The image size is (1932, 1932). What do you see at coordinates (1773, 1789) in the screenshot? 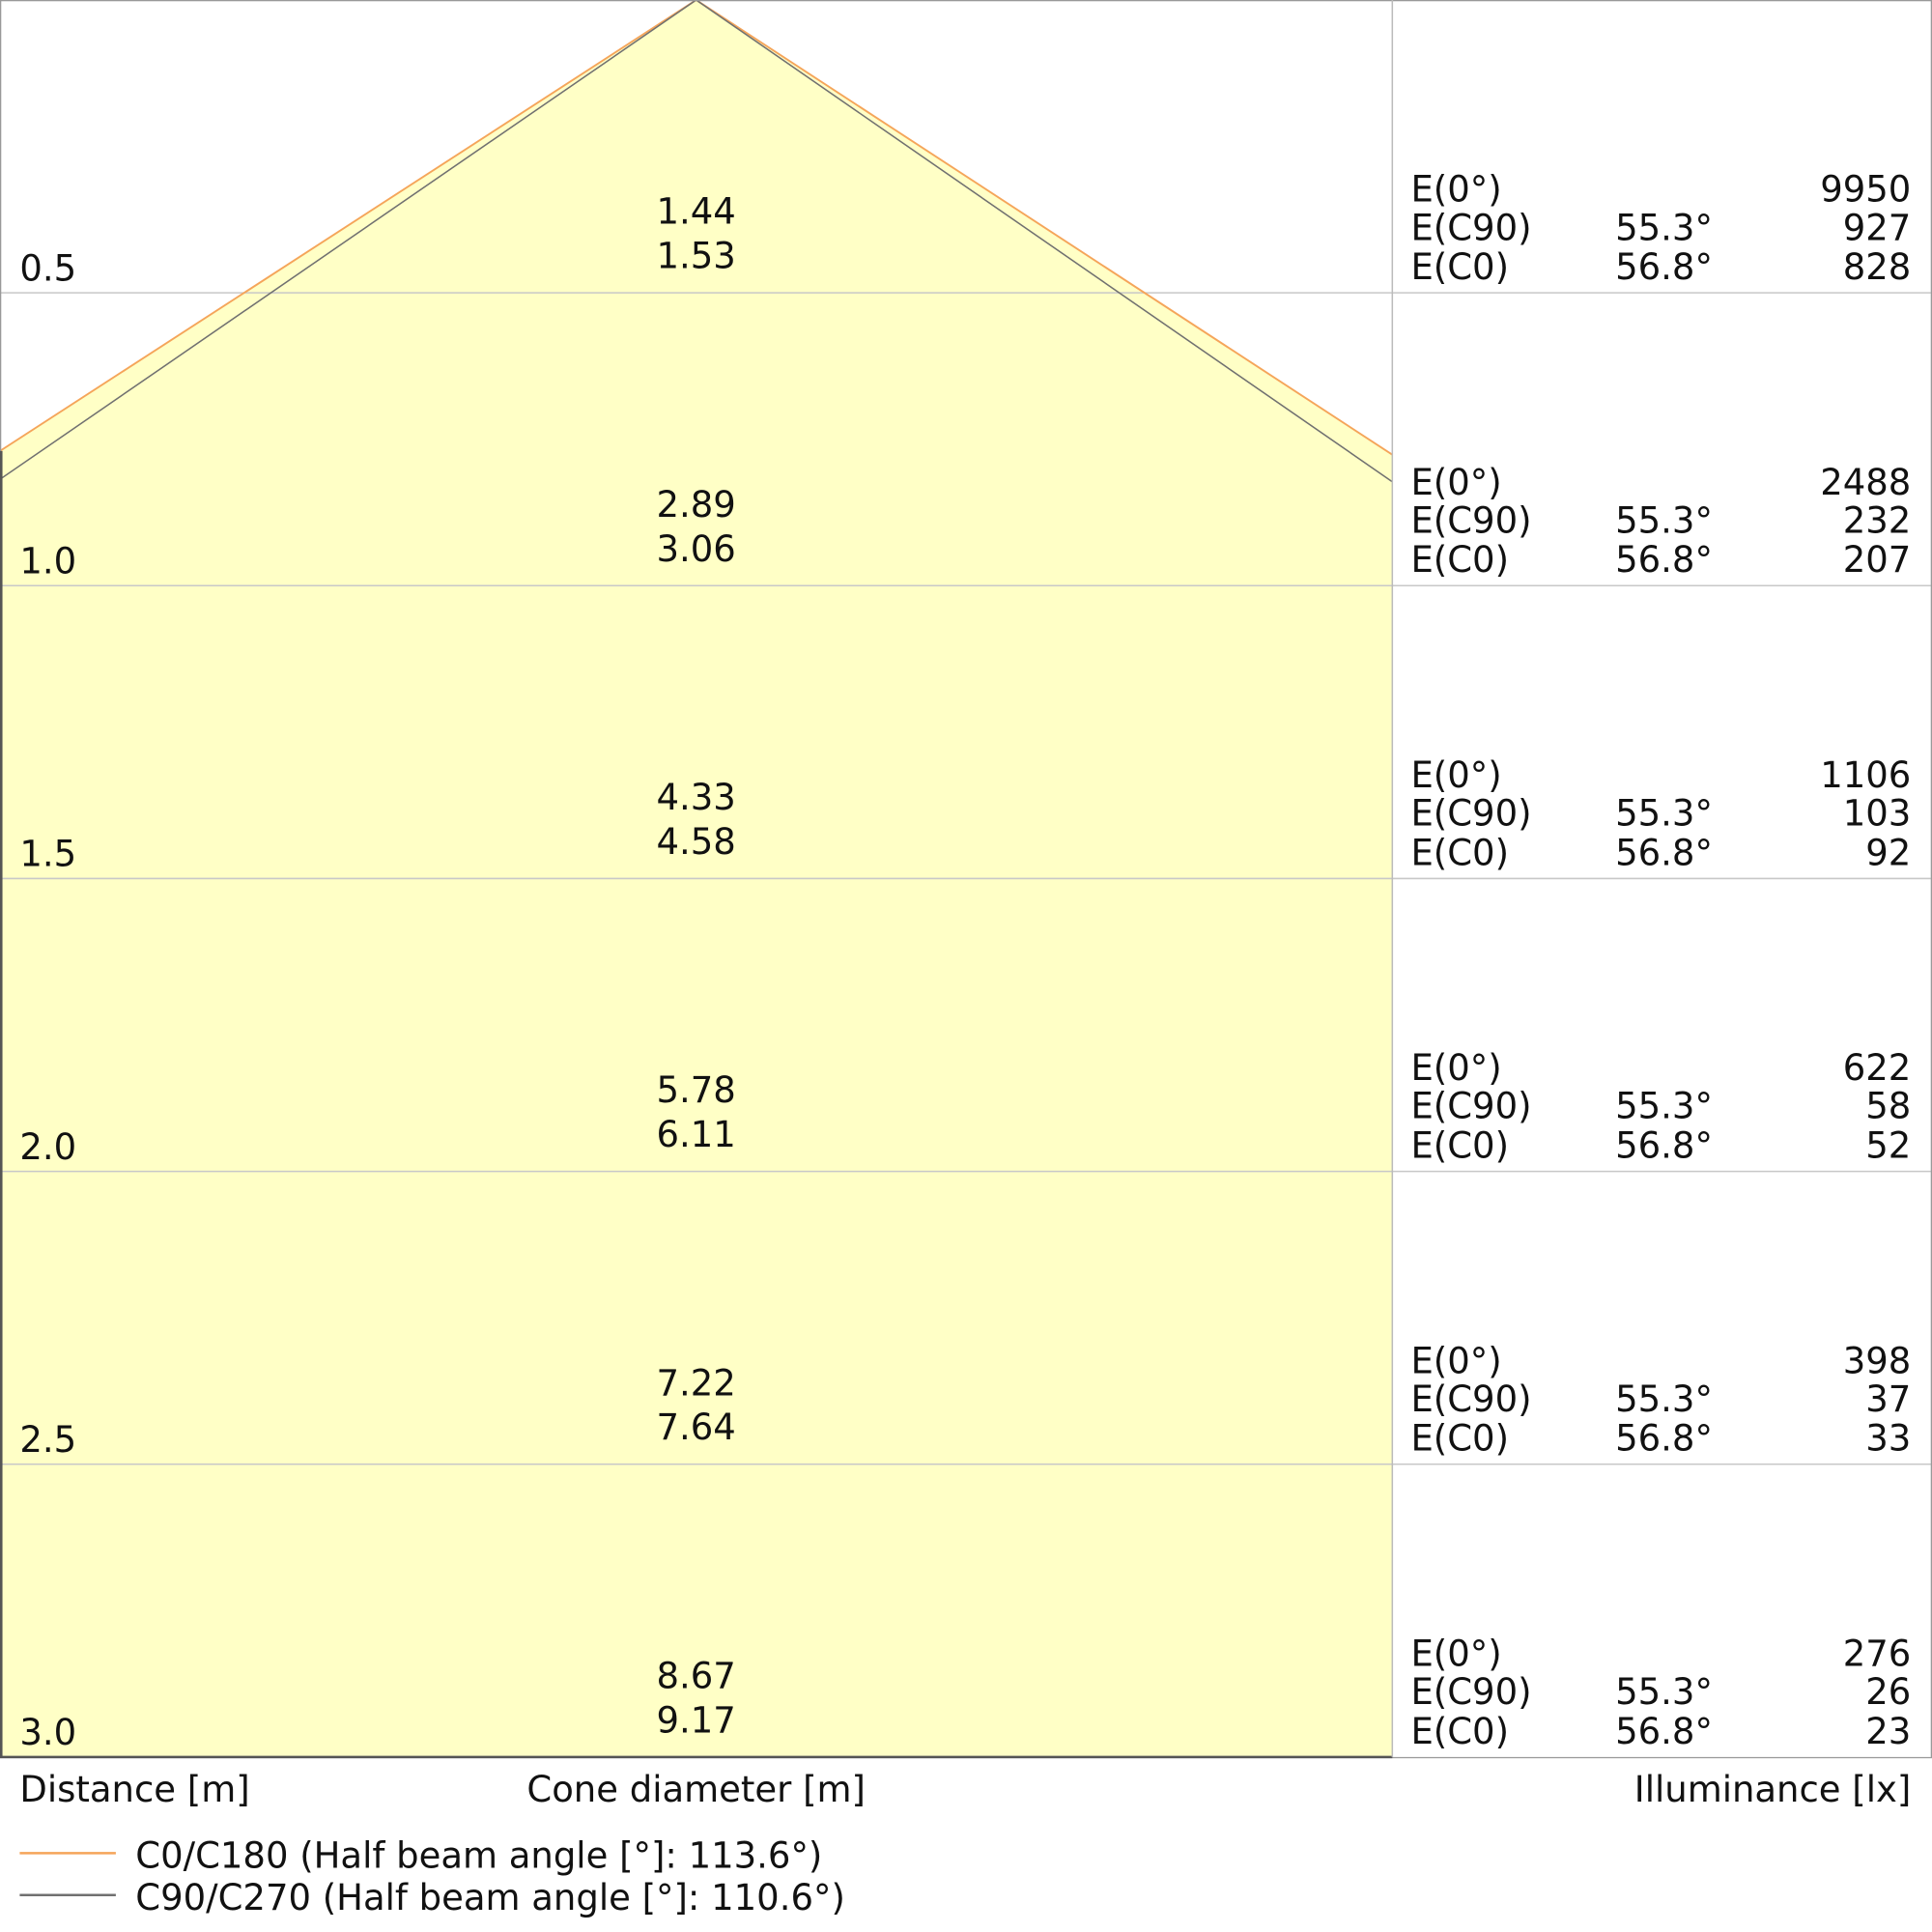
I see `illuminance-axis-label: Illuminance [lx]` at bounding box center [1773, 1789].